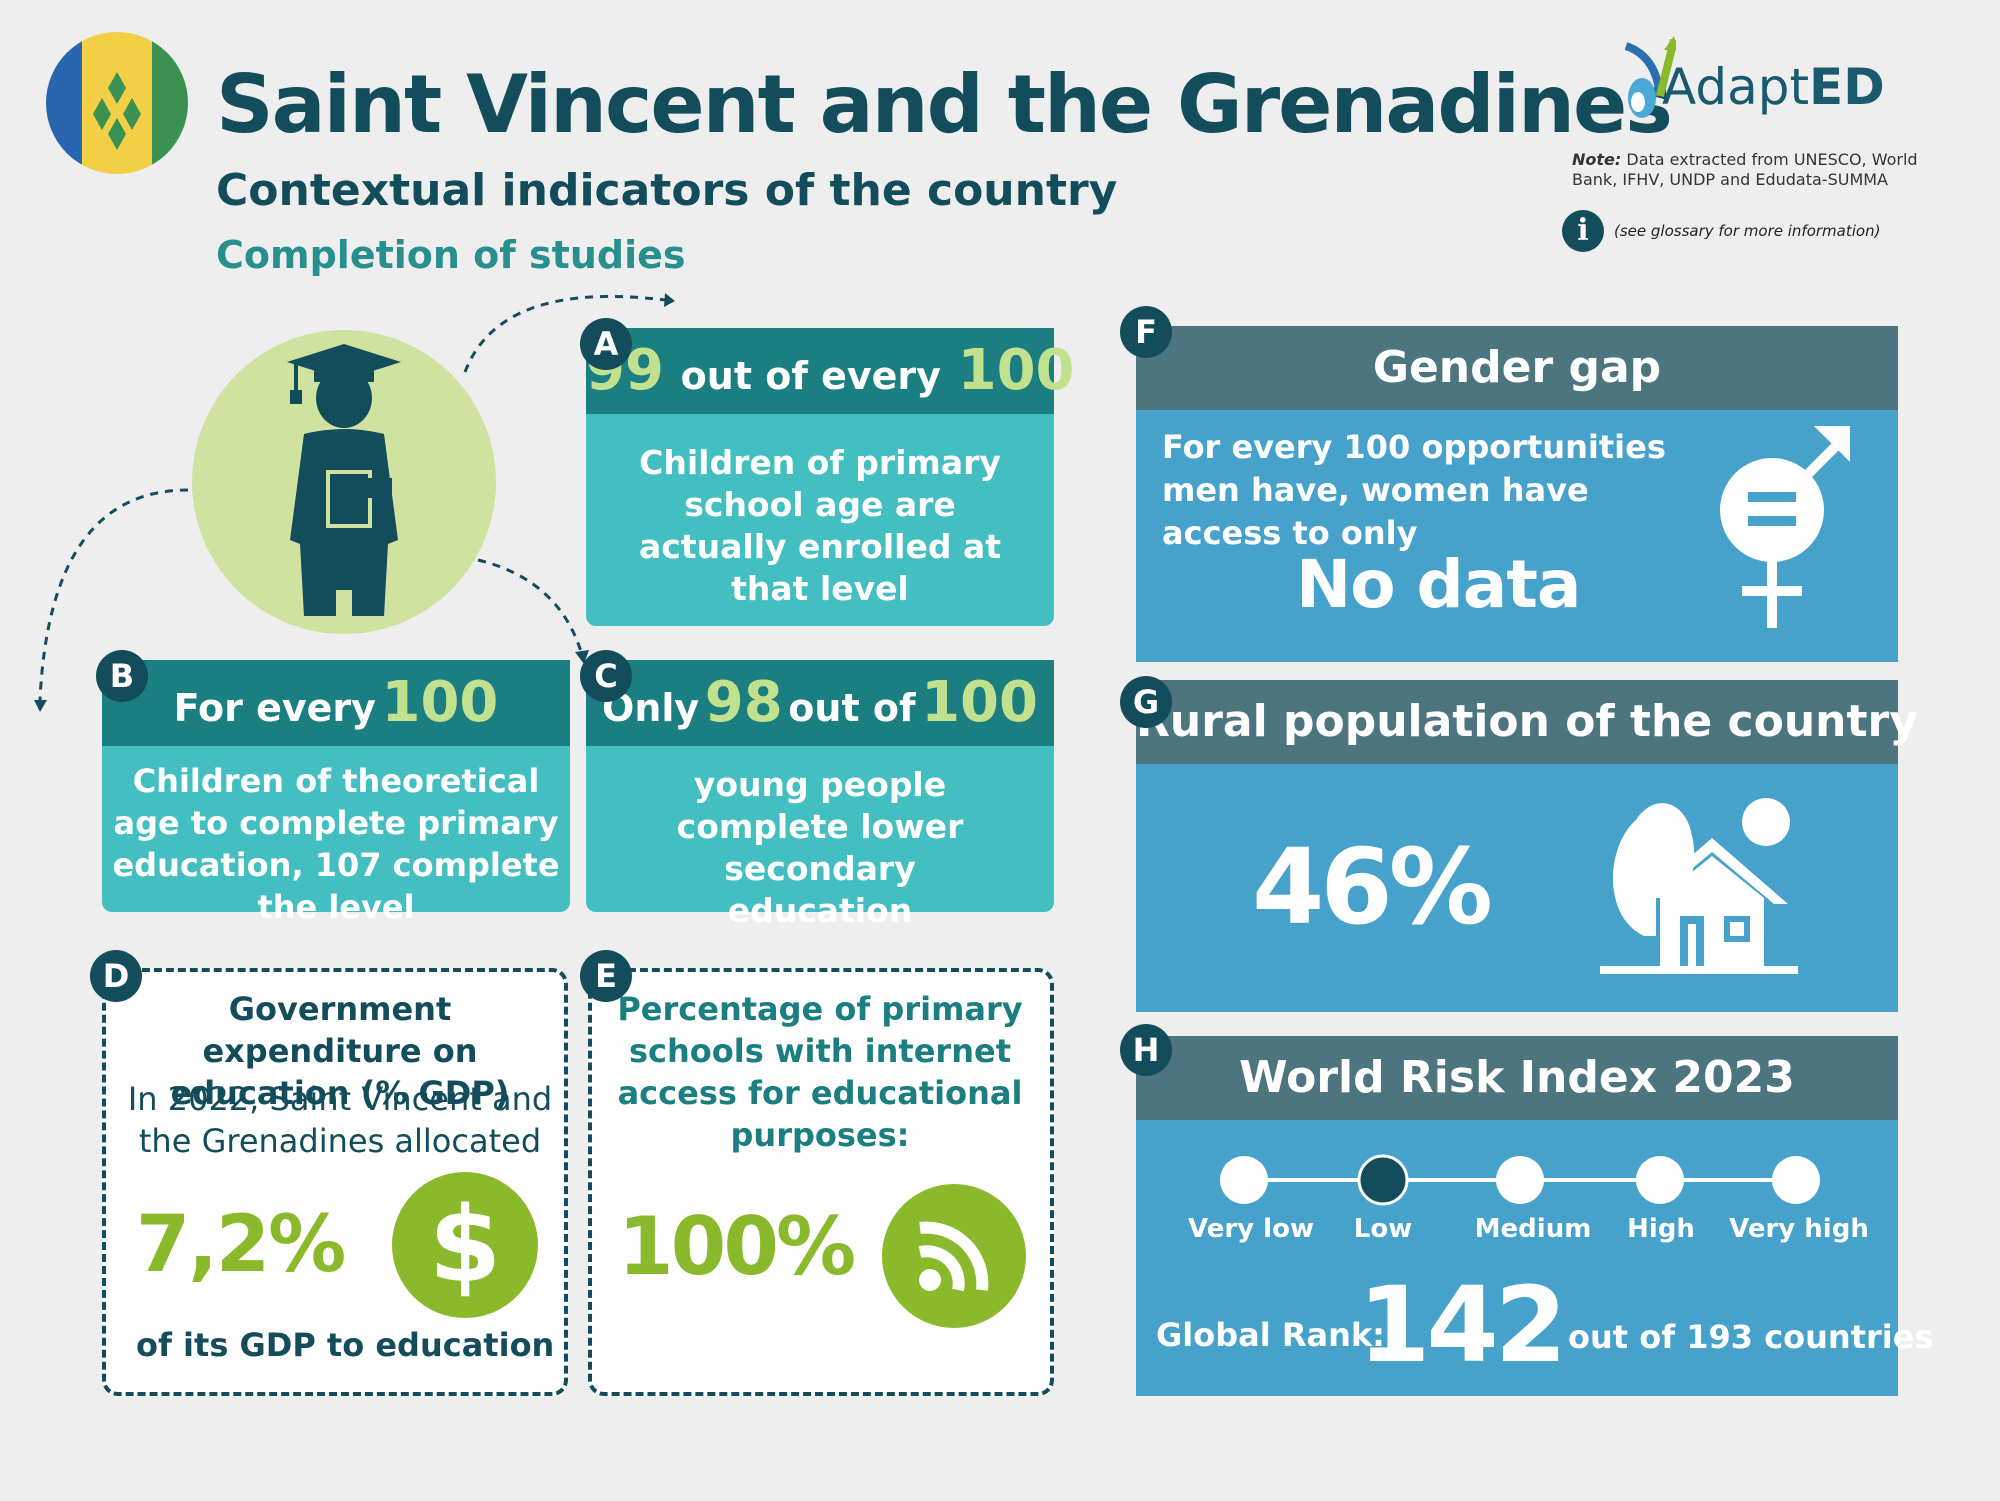 The image size is (2000, 1501). I want to click on card-h-header: World Risk Index 2023, so click(1517, 1078).